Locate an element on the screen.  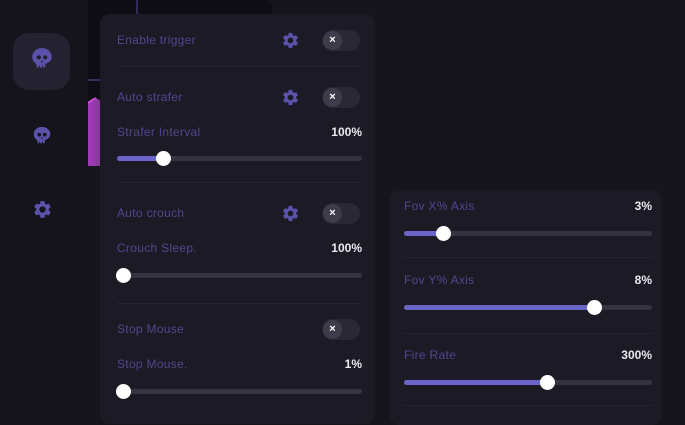
feature-row-stop-mouse: Stop Mouse × is located at coordinates (238, 329).